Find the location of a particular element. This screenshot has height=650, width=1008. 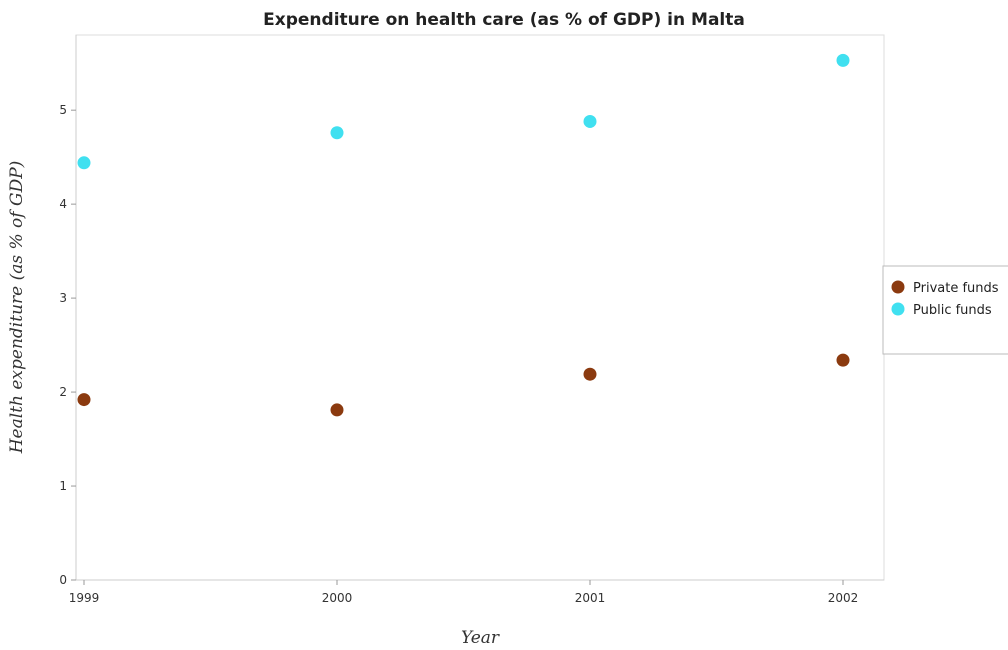

private-funds-point-2001 is located at coordinates (590, 374).